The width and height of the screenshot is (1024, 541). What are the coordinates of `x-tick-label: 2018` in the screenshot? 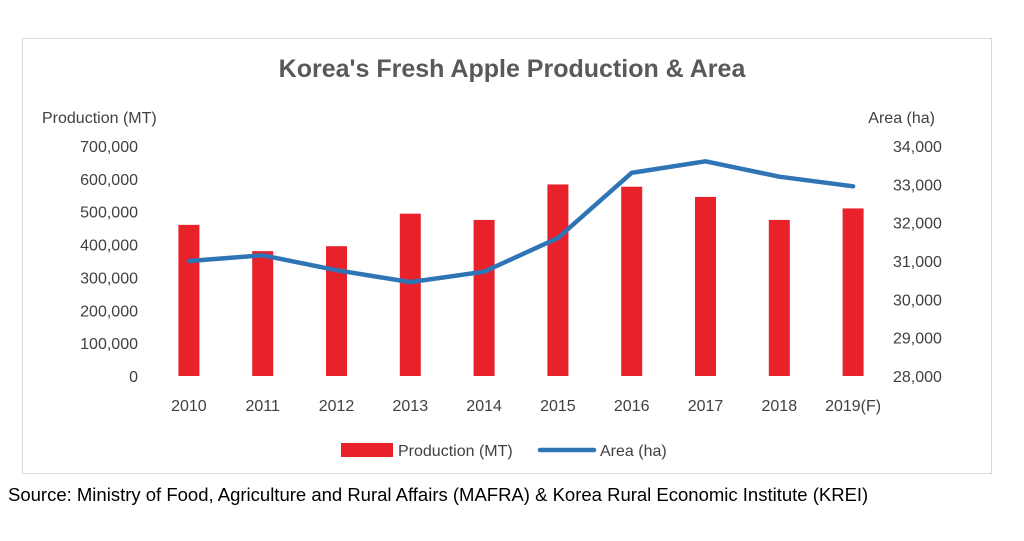 It's located at (780, 406).